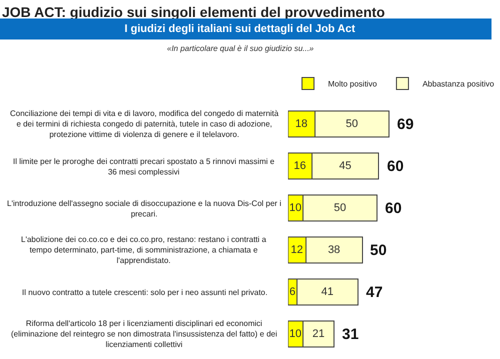 This screenshot has width=500, height=359. I want to click on data-label: 41, so click(327, 292).